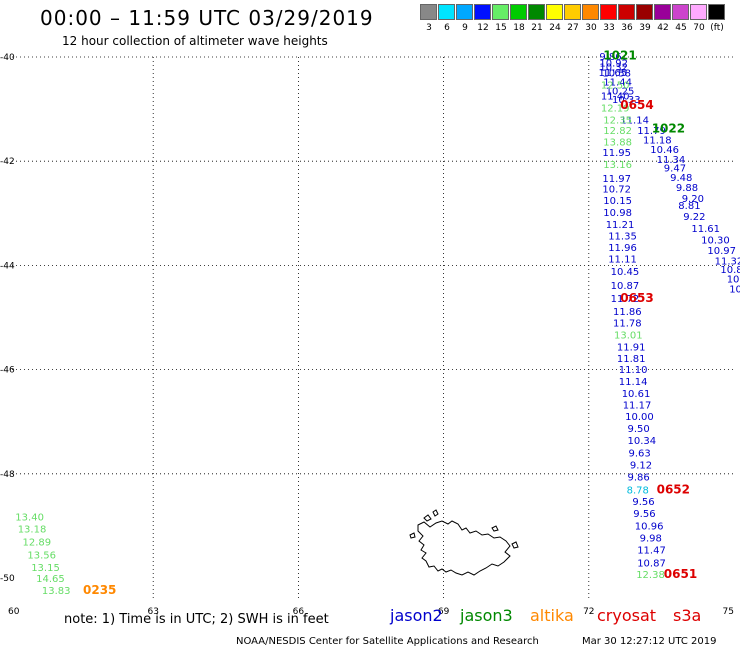 Image resolution: width=740 pixels, height=650 pixels. I want to click on wave-height-label: 13.01, so click(628, 335).